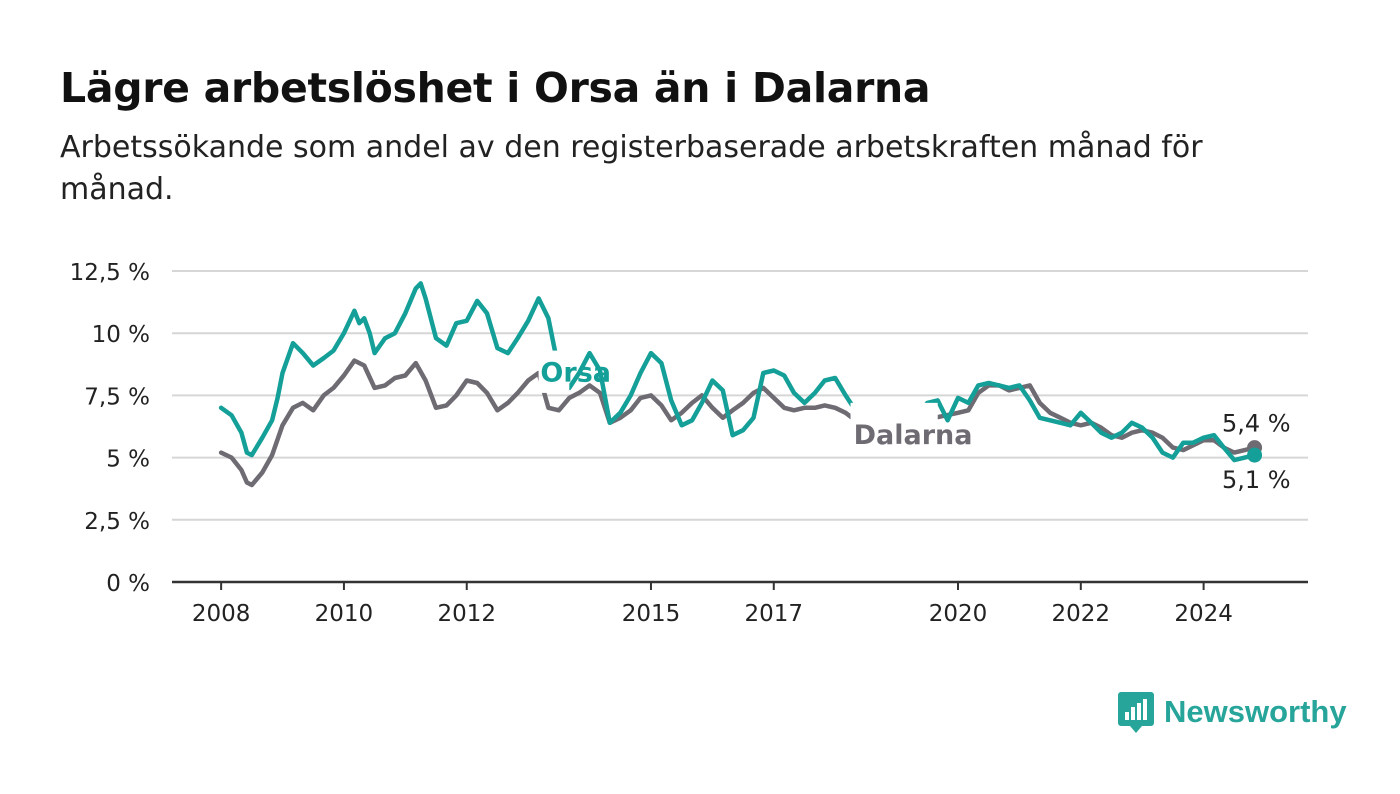  Describe the element at coordinates (344, 614) in the screenshot. I see `x-tick-label: 2010` at that location.